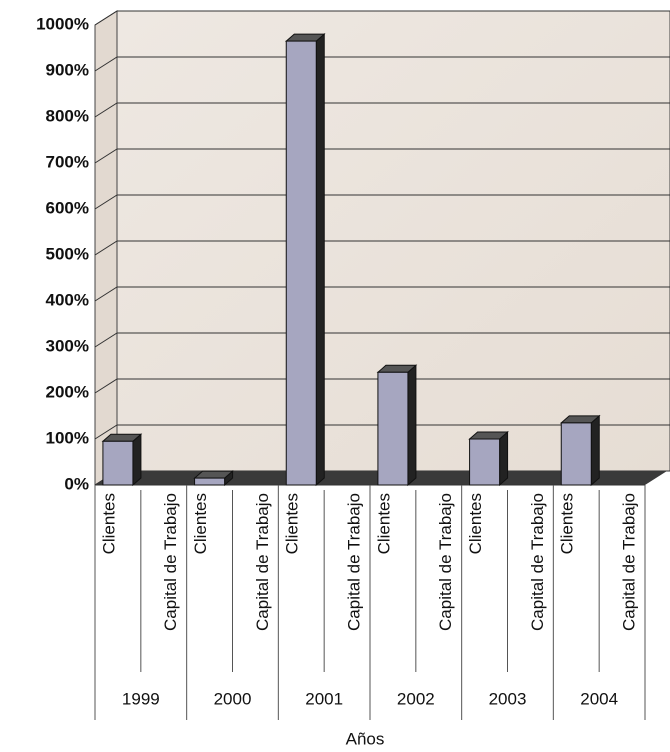 The image size is (670, 752). What do you see at coordinates (233, 698) in the screenshot?
I see `group-label: 2000` at bounding box center [233, 698].